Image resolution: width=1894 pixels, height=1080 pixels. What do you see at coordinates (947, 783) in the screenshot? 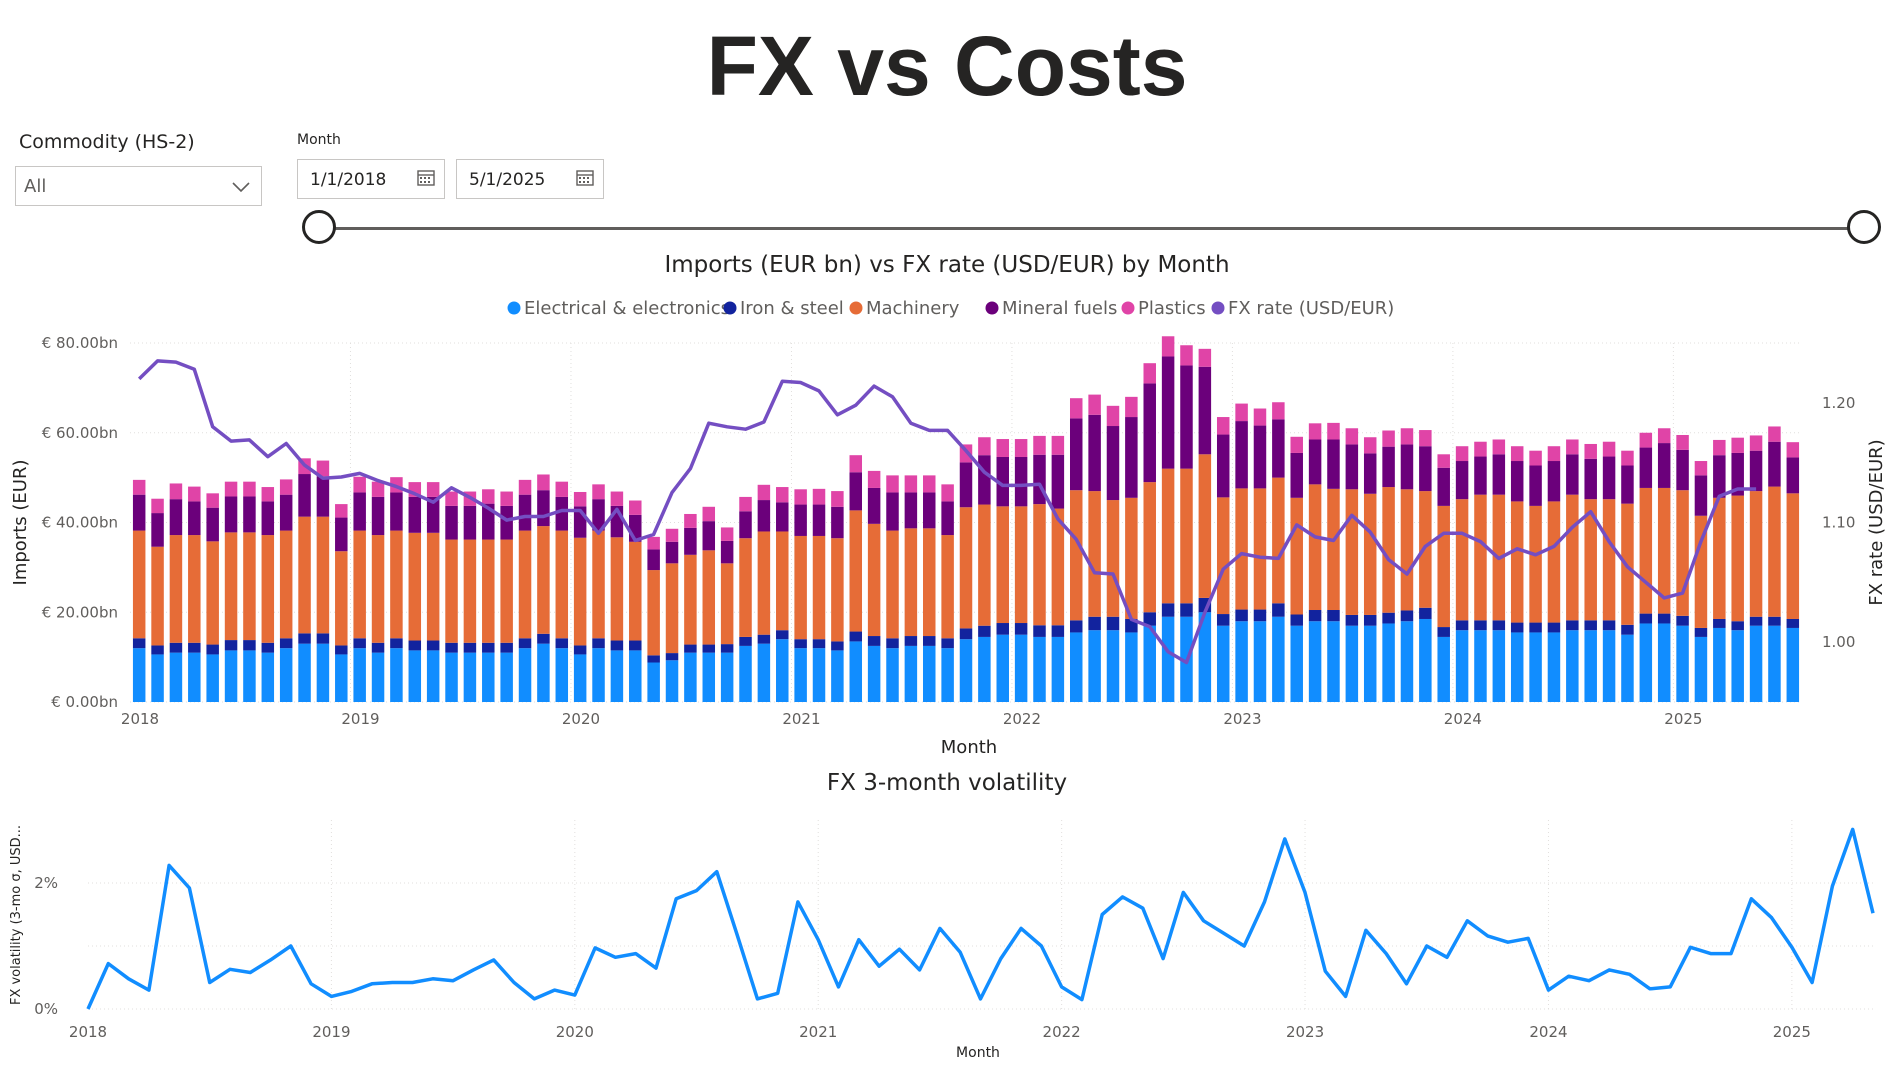
I see `vol-chart-title: FX 3-month volatility` at bounding box center [947, 783].